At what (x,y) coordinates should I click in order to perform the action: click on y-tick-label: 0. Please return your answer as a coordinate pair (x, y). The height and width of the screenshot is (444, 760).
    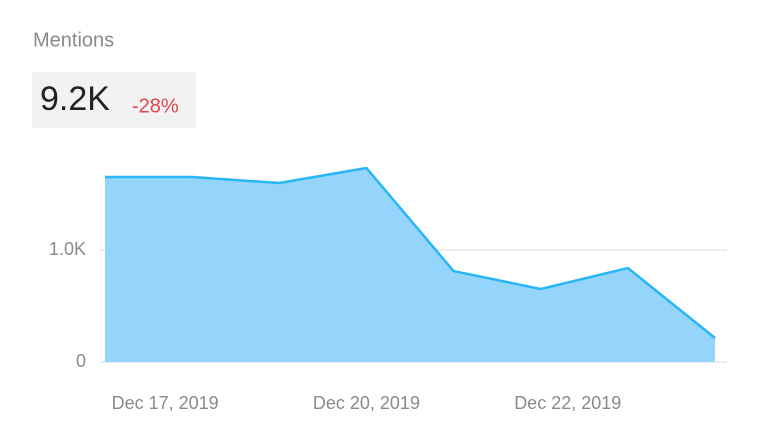
    Looking at the image, I should click on (81, 361).